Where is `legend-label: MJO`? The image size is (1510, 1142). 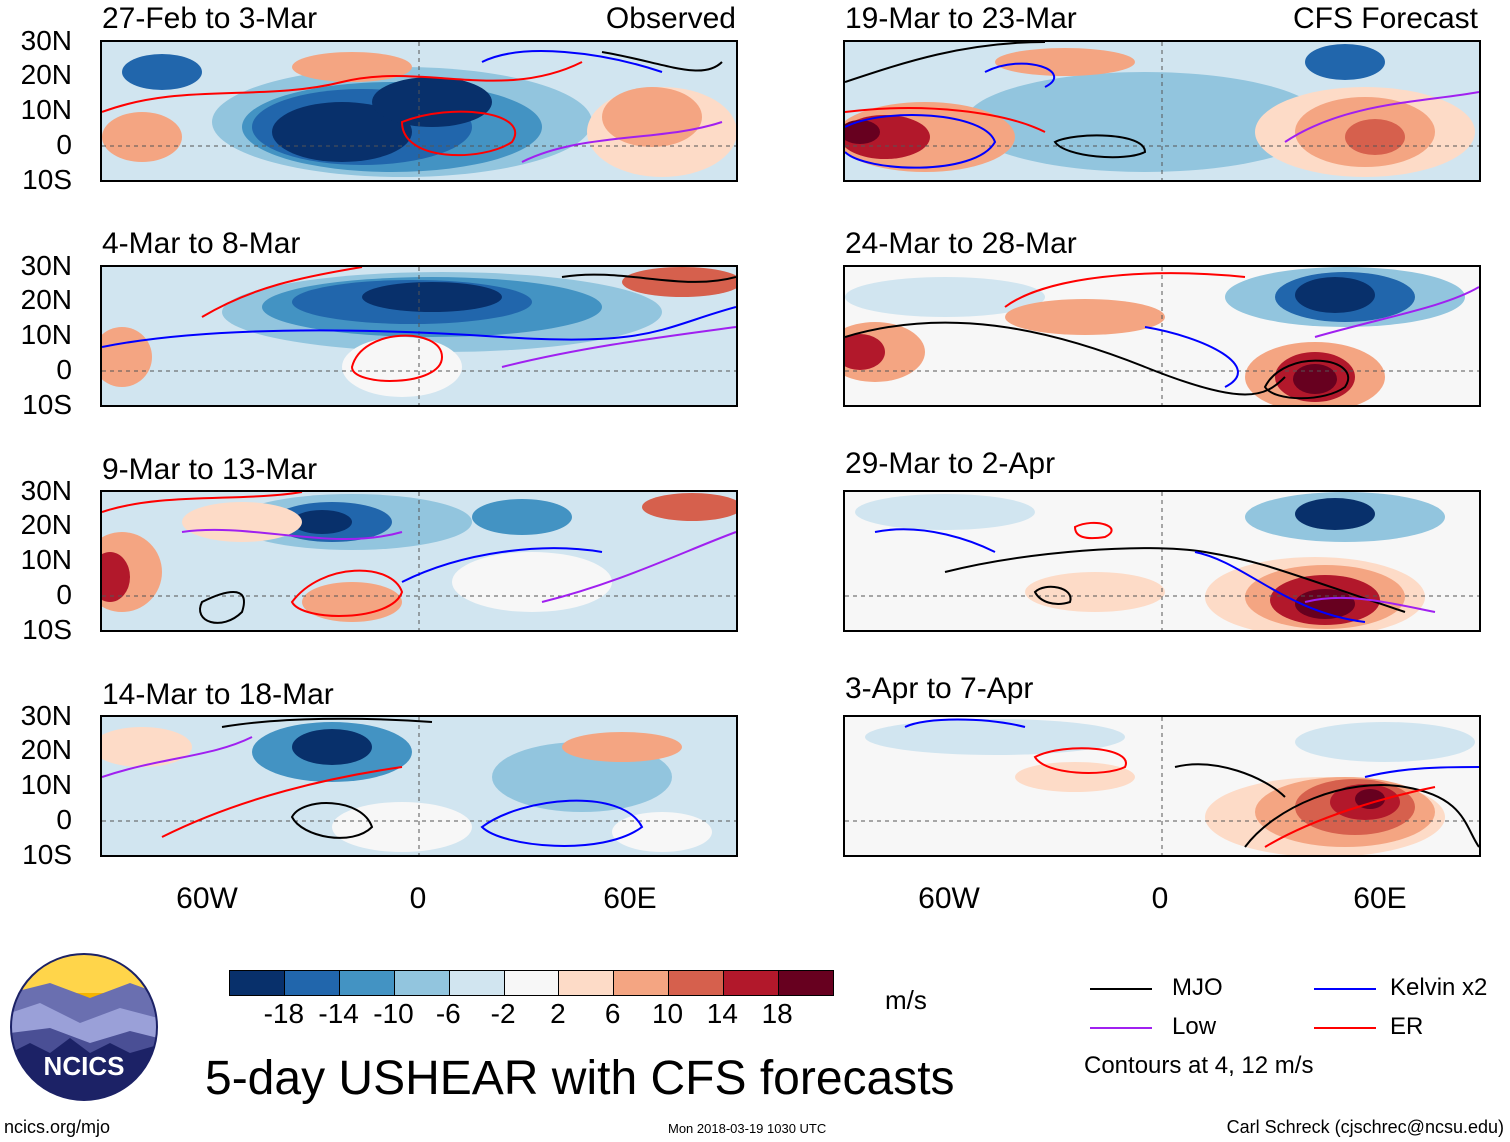 legend-label: MJO is located at coordinates (1197, 987).